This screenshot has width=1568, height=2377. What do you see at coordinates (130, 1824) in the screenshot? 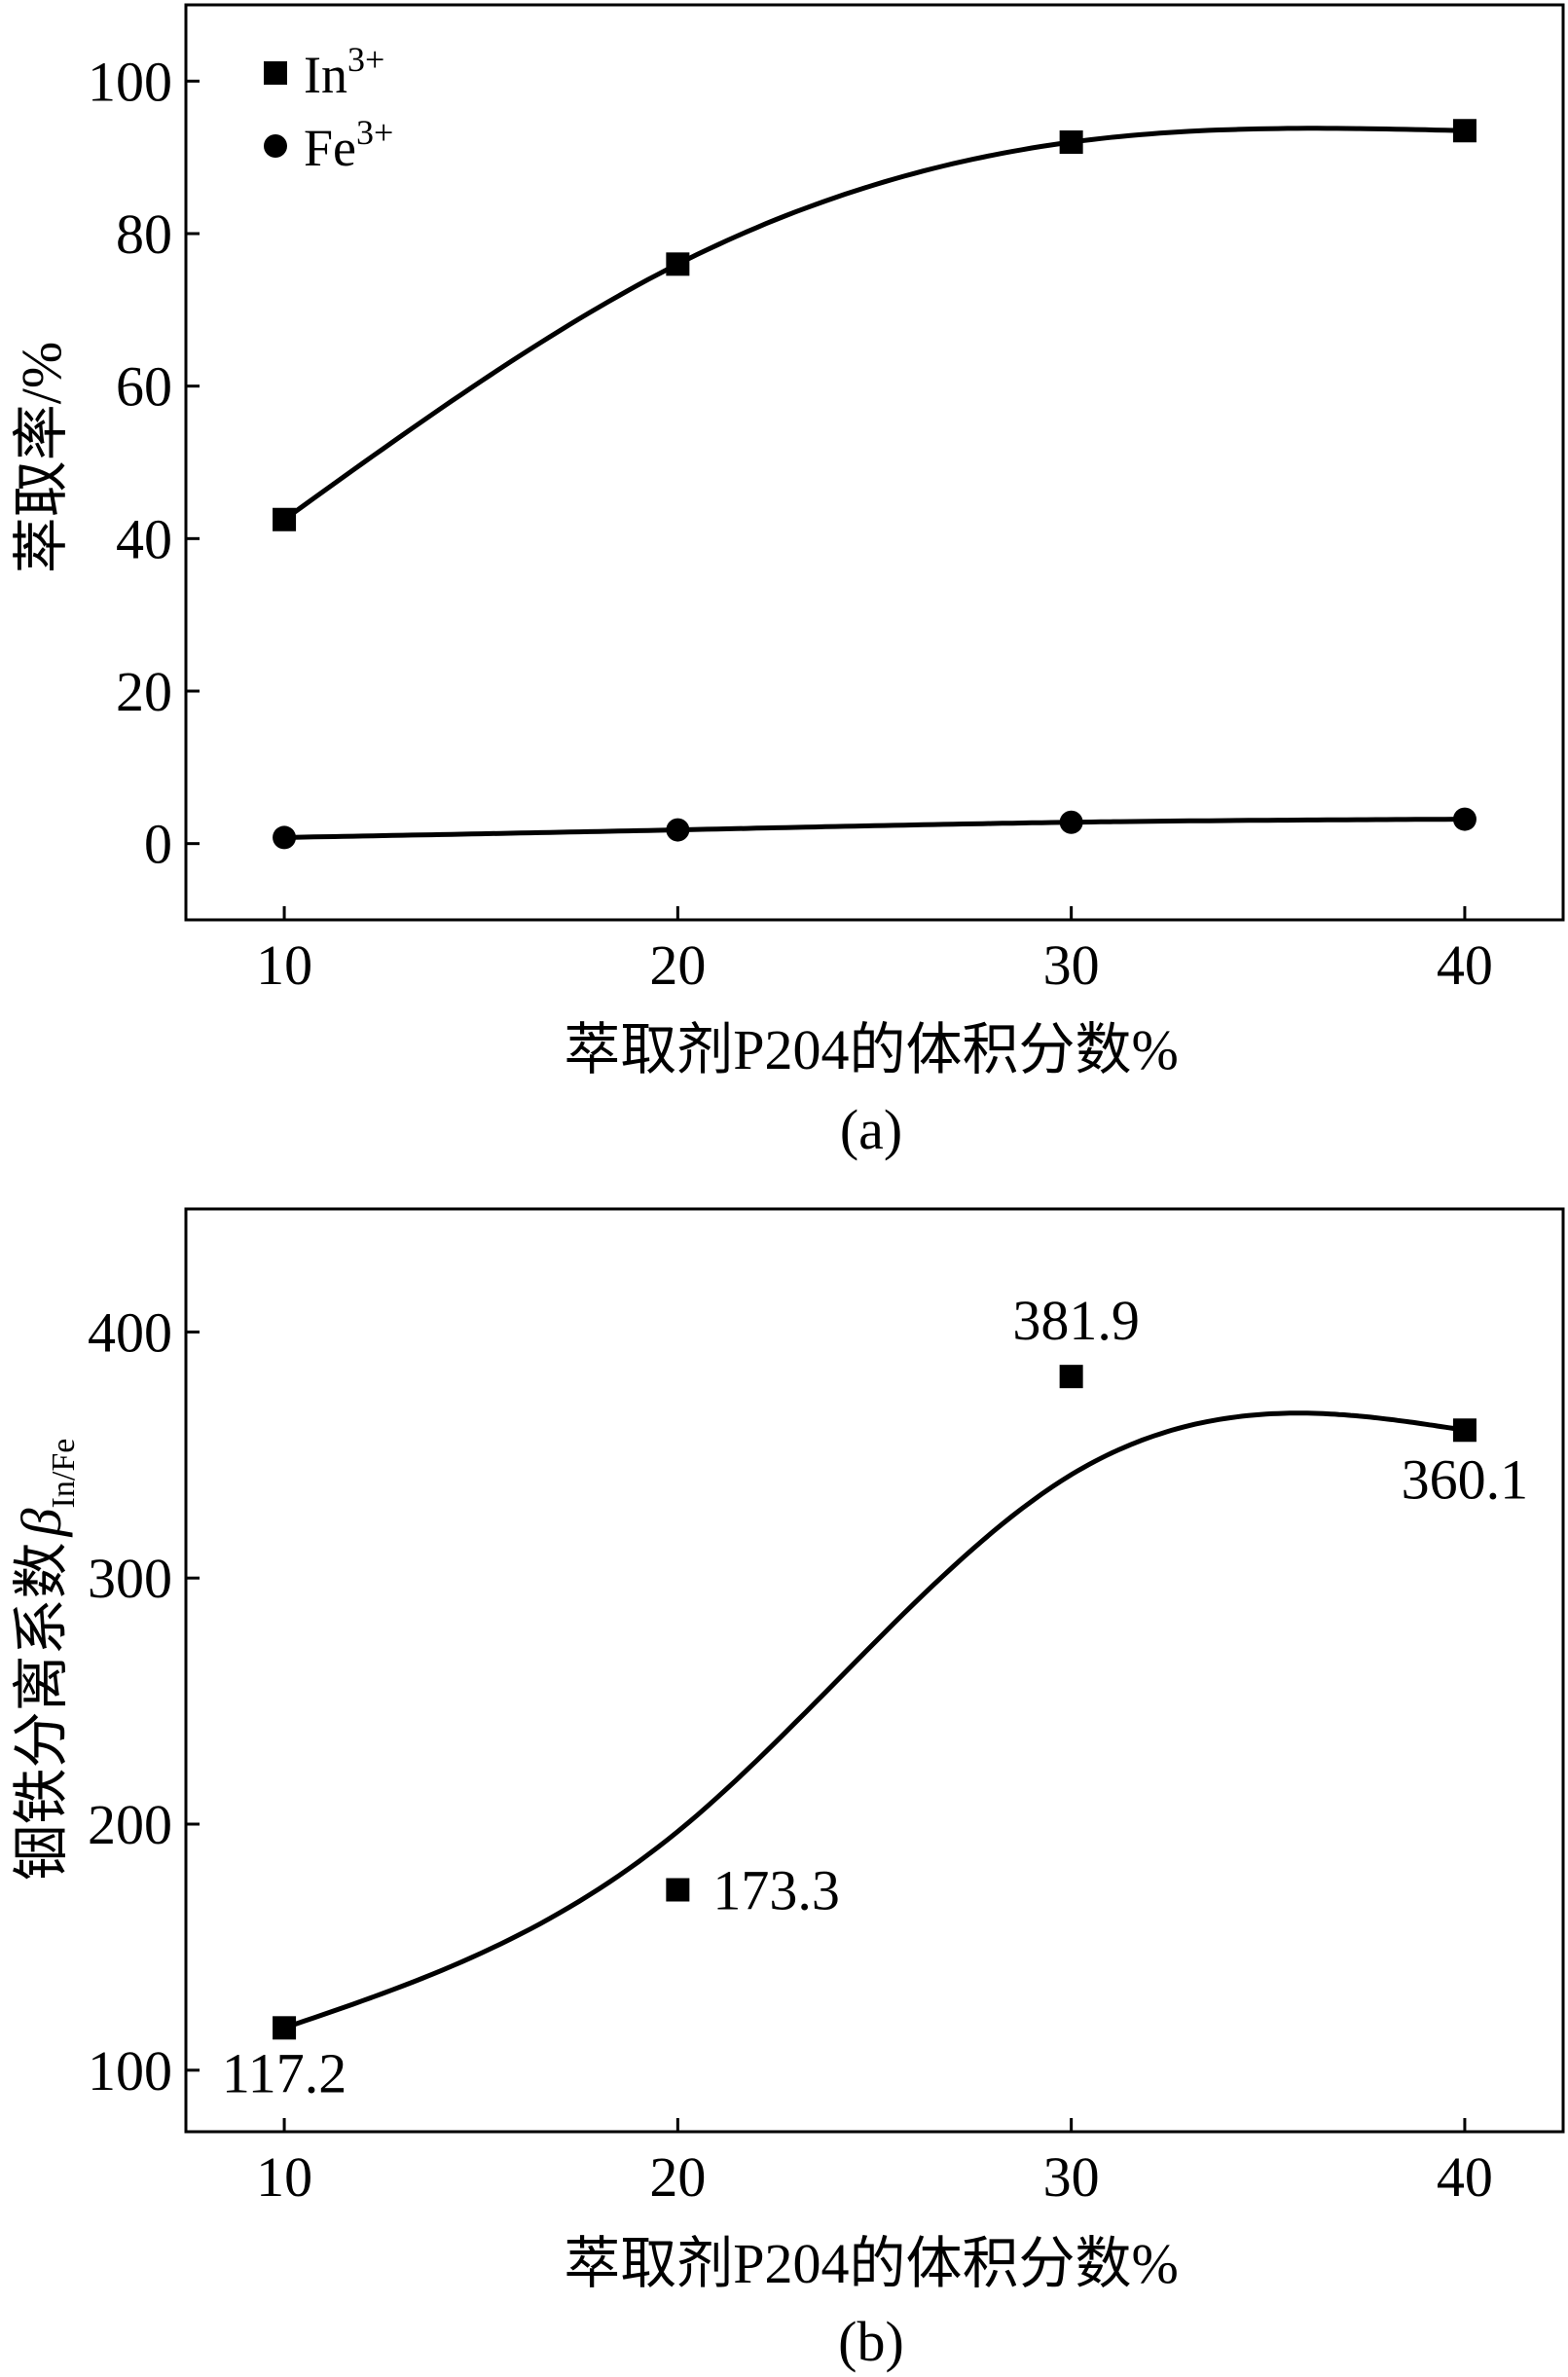
I see `y-tick-label: 200` at bounding box center [130, 1824].